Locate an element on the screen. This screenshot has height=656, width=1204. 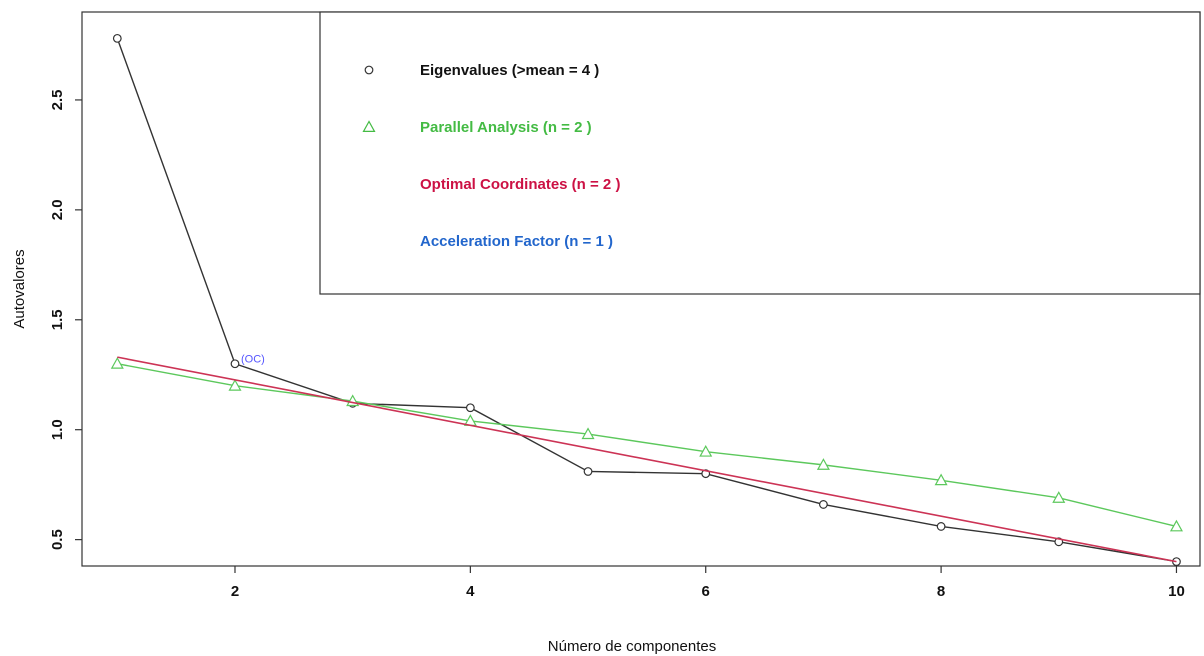
legend-label: Acceleration Factor (n = 1 ) is located at coordinates (516, 241).